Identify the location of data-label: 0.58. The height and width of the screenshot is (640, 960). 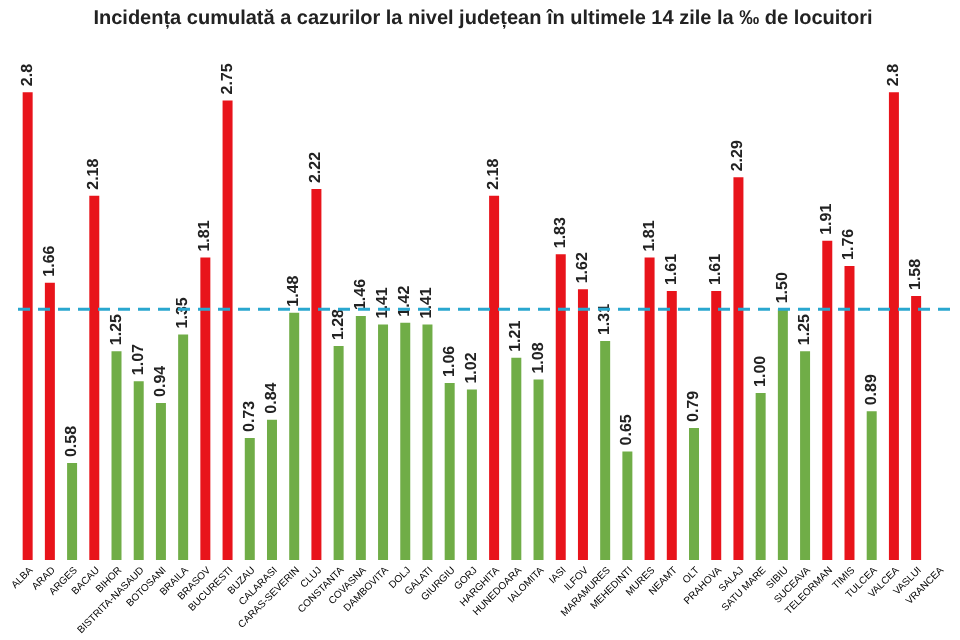
(71, 441).